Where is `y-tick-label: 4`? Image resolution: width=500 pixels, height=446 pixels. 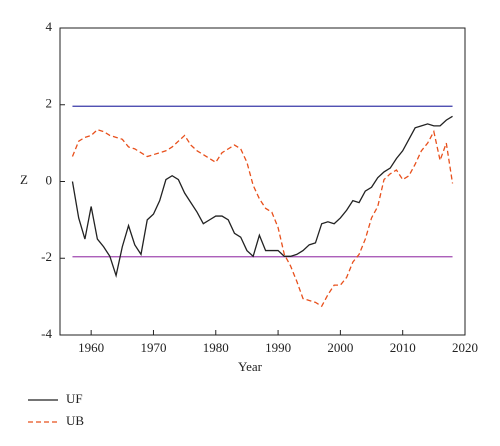 y-tick-label: 4 is located at coordinates (49, 26).